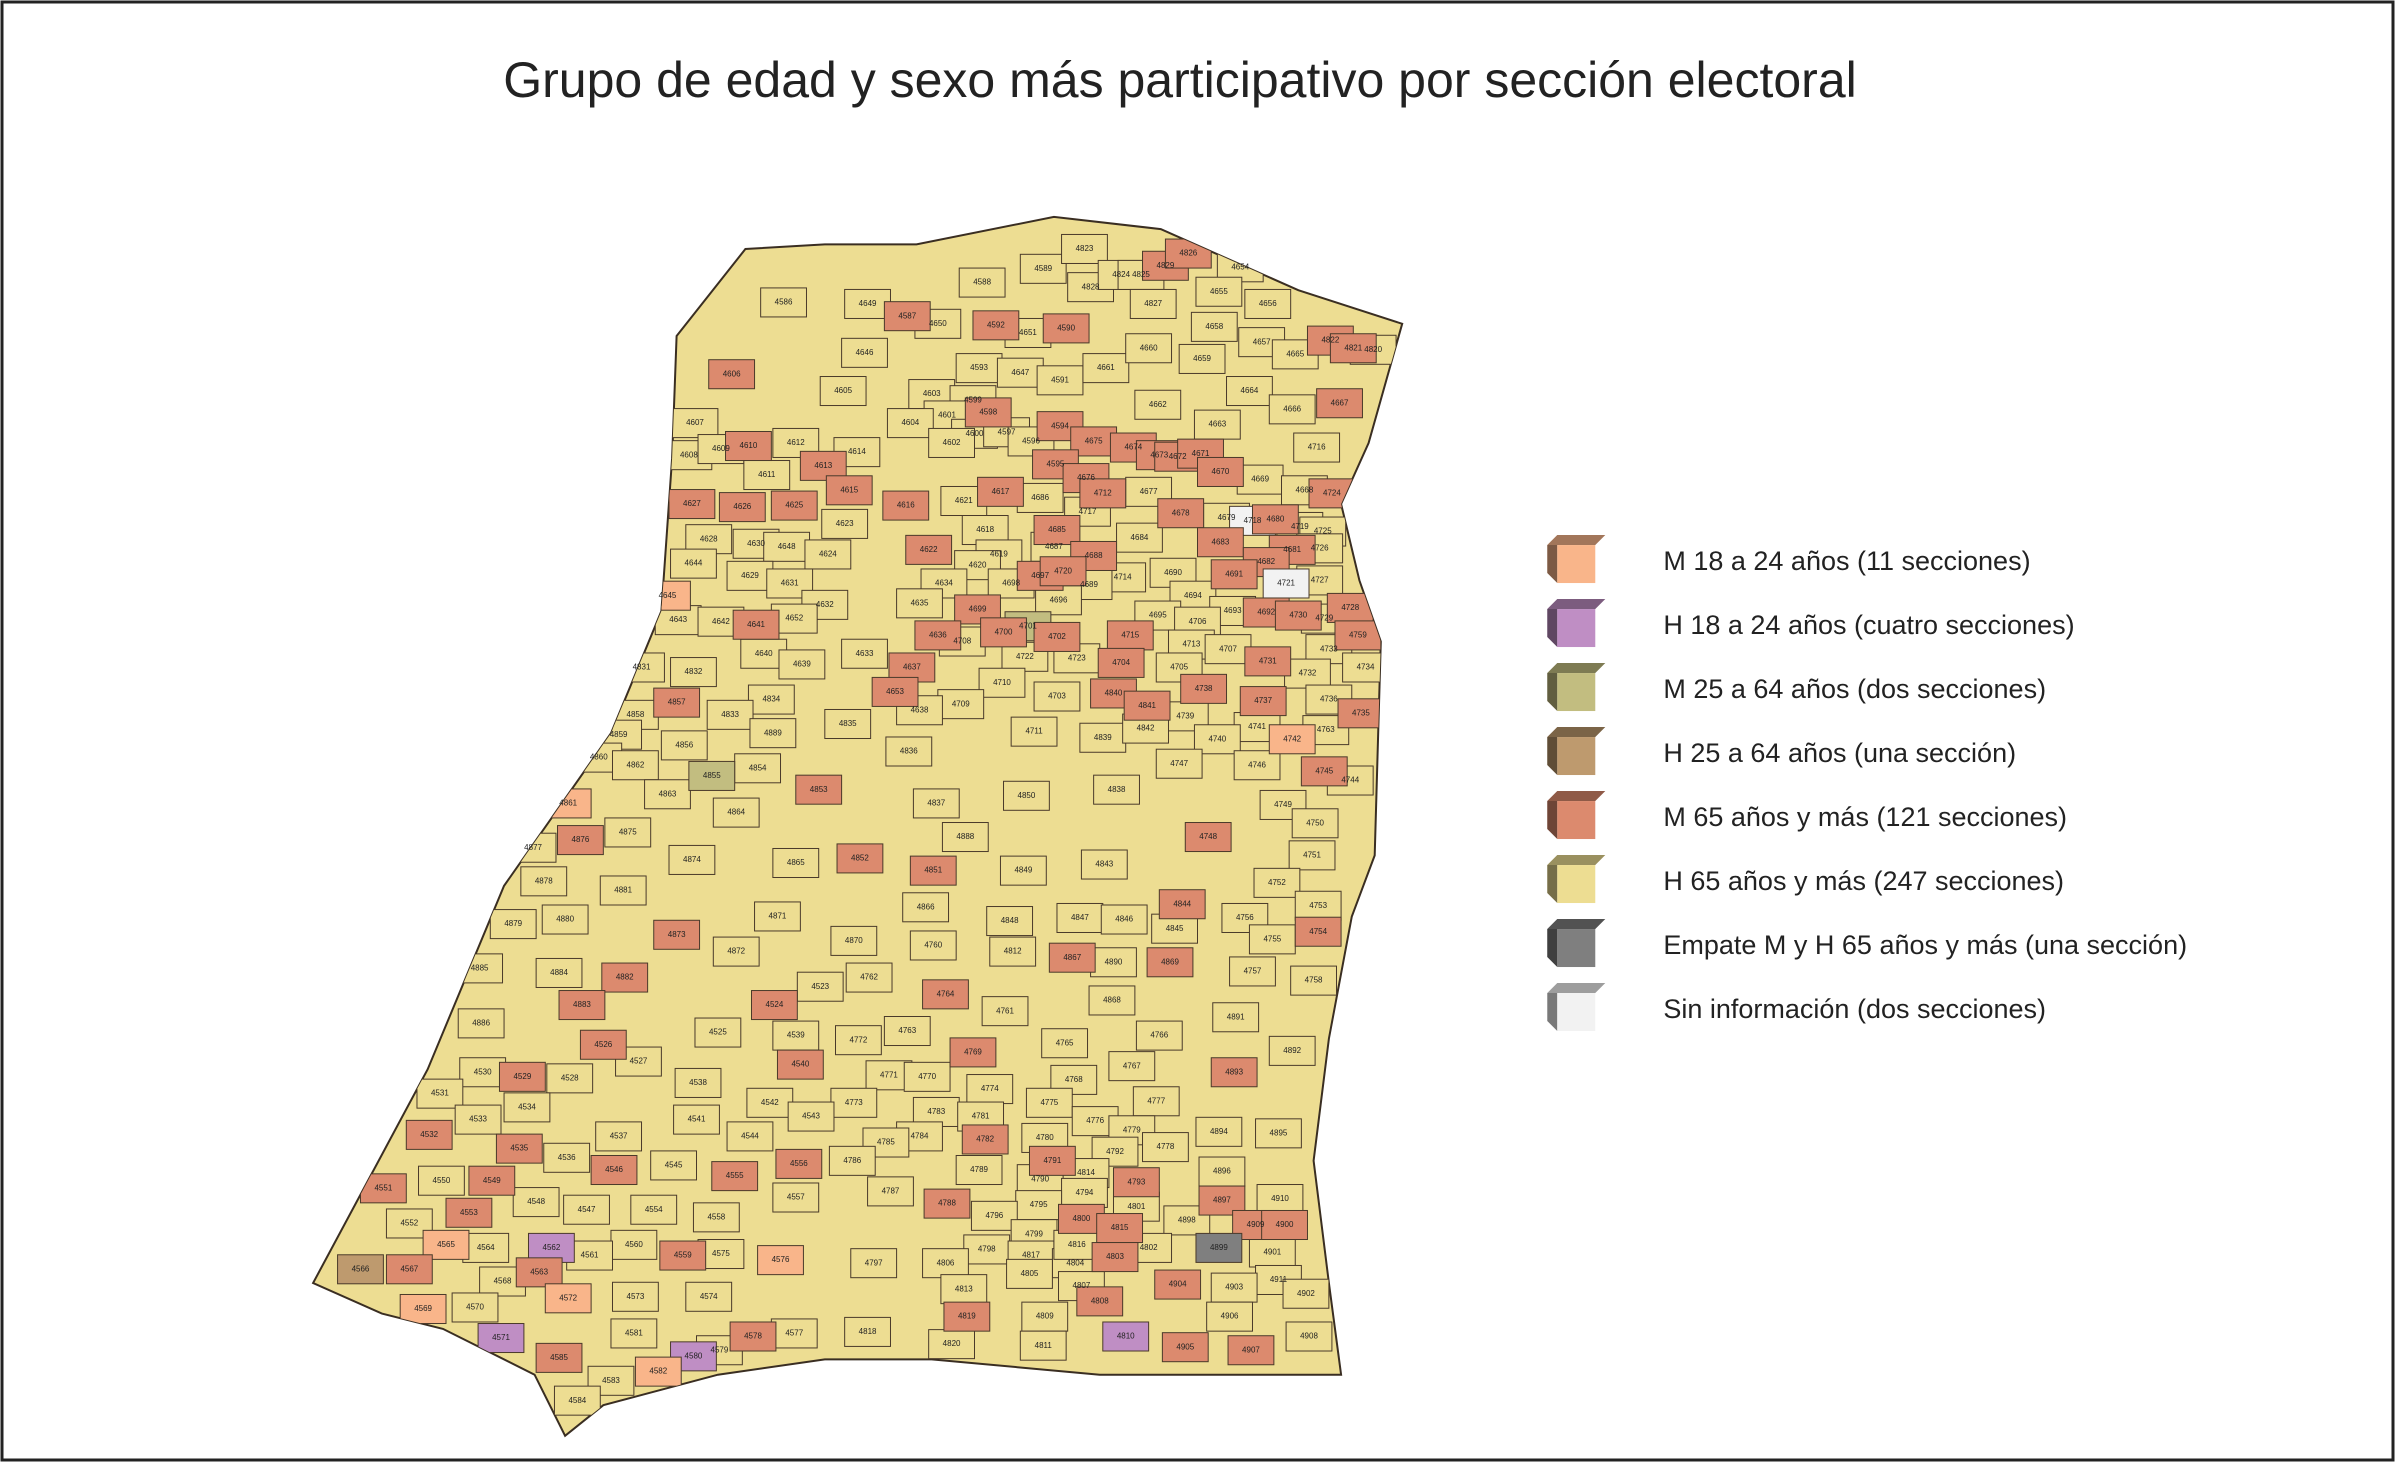 Image resolution: width=2395 pixels, height=1462 pixels. I want to click on section-label: 4754, so click(1318, 931).